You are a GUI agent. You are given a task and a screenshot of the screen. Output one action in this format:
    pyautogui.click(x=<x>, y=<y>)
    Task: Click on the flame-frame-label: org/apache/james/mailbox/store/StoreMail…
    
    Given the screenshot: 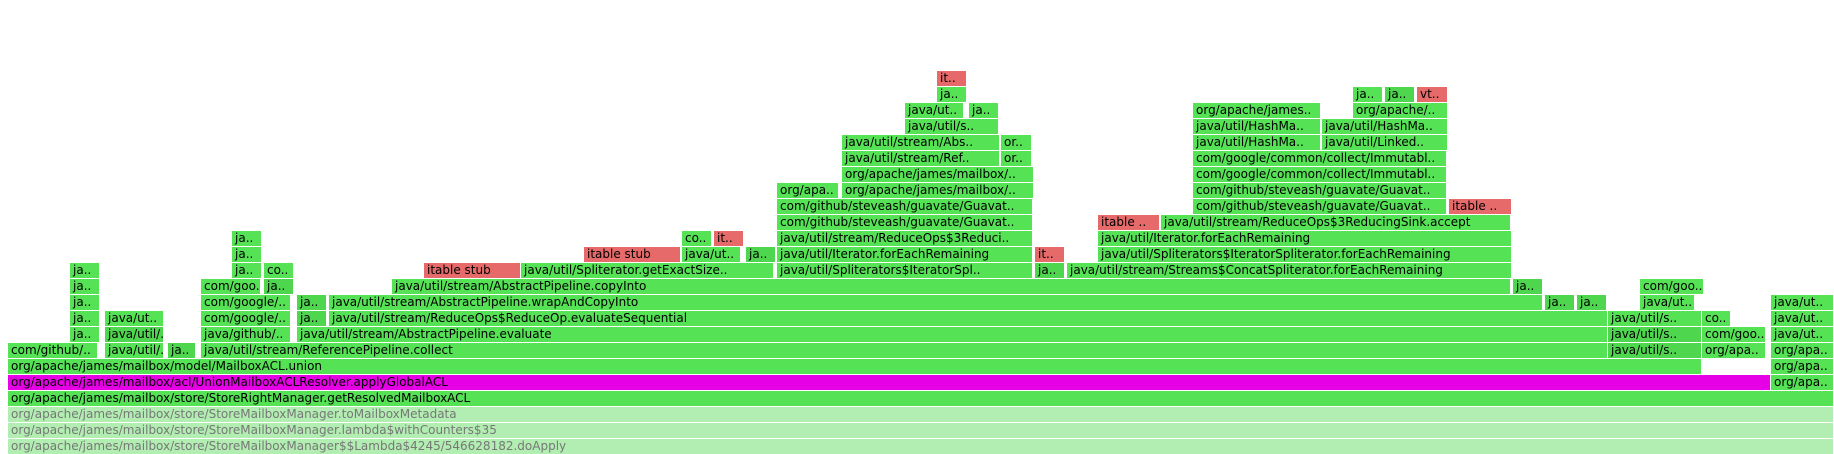 What is the action you would take?
    pyautogui.click(x=254, y=430)
    